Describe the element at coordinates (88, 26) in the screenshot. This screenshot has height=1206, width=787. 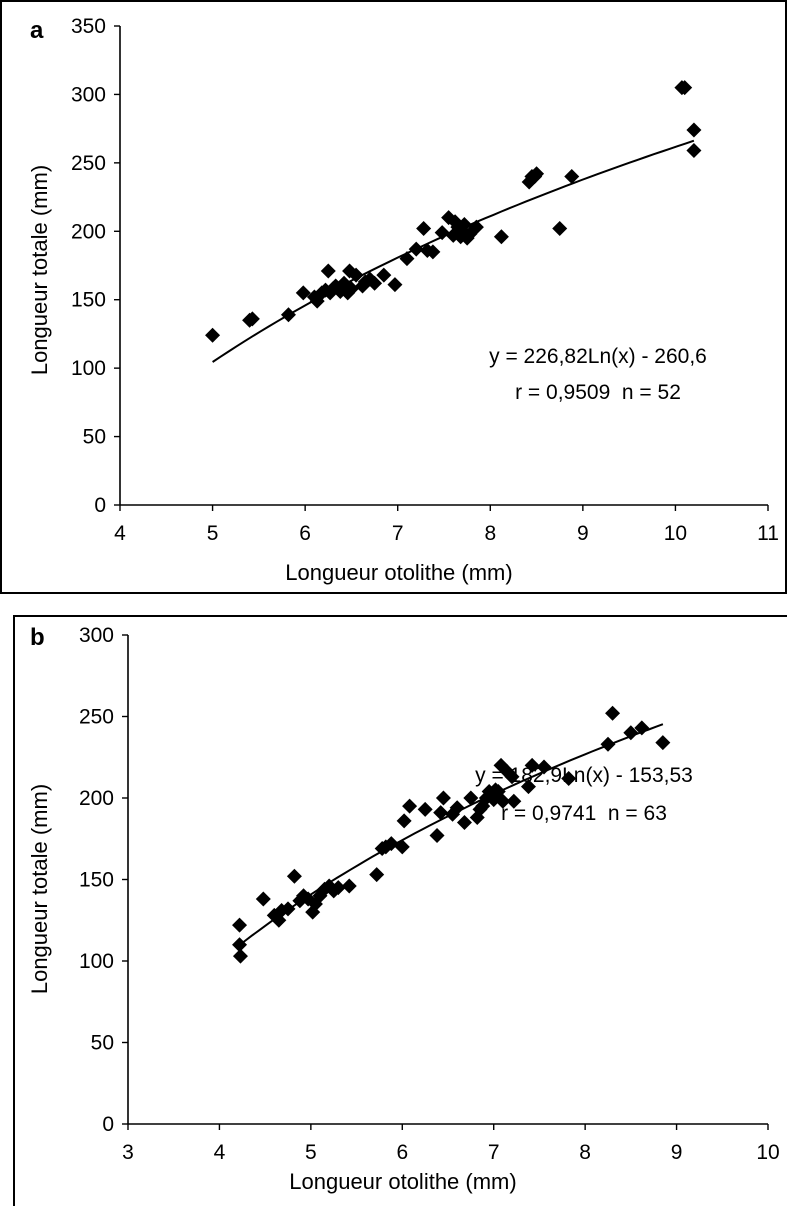
I see `y-tick-label: 350` at that location.